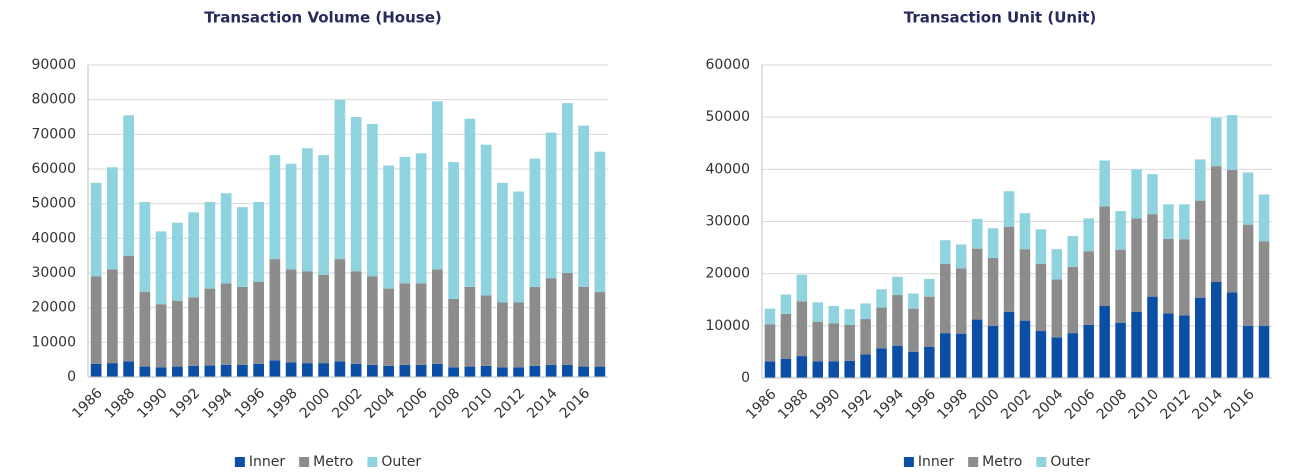 This screenshot has width=1289, height=473. Describe the element at coordinates (793, 404) in the screenshot. I see `x-tick-label: 1988` at that location.